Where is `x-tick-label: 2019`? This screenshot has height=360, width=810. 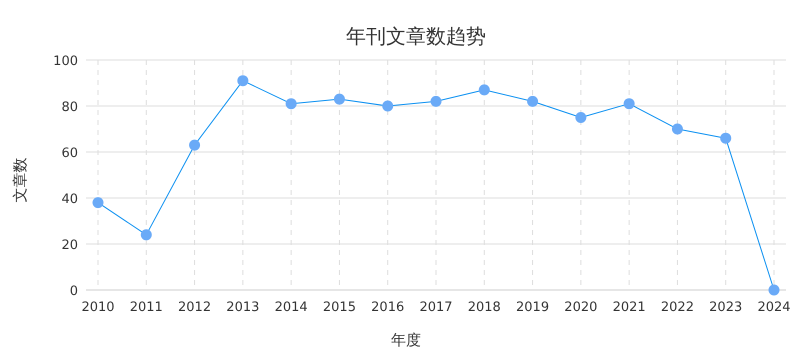
x-tick-label: 2019 is located at coordinates (533, 307).